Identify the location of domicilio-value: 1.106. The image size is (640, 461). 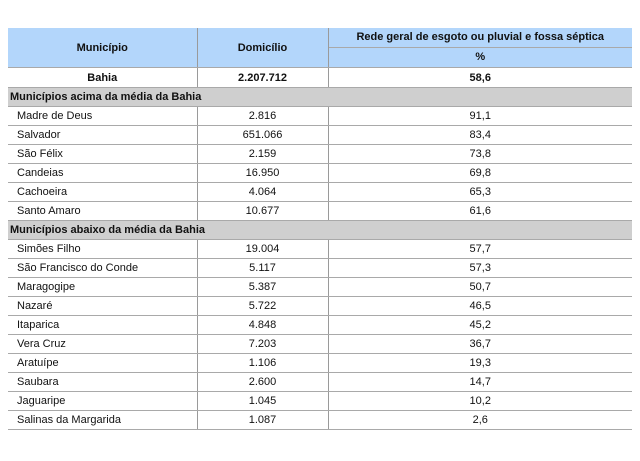
(263, 363).